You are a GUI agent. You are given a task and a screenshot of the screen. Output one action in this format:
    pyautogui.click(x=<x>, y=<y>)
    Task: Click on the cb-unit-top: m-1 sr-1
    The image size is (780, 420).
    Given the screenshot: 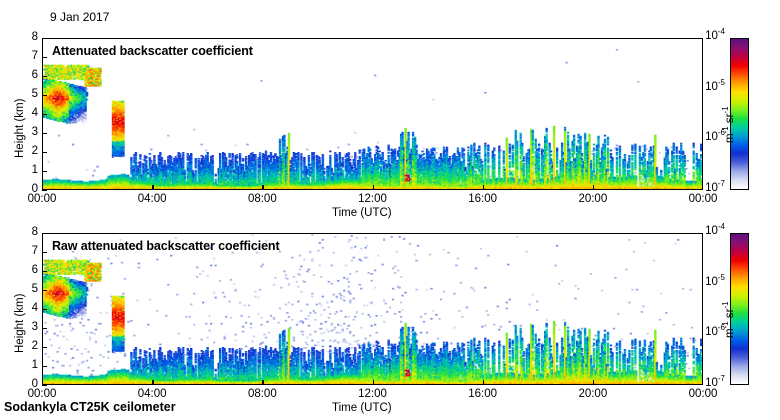 What is the action you would take?
    pyautogui.click(x=728, y=124)
    